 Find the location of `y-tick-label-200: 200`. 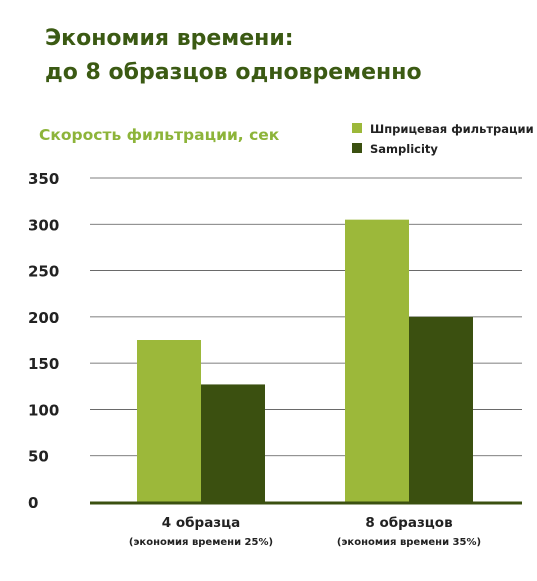

y-tick-label-200: 200 is located at coordinates (43, 318).